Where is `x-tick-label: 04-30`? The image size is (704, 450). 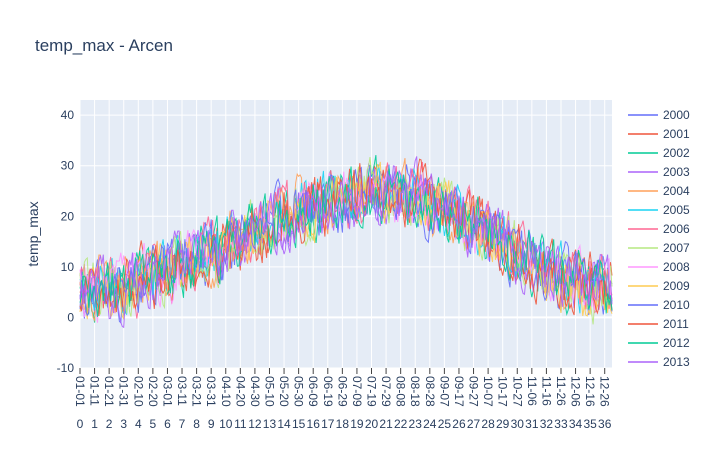
x-tick-label: 04-30 is located at coordinates (255, 391).